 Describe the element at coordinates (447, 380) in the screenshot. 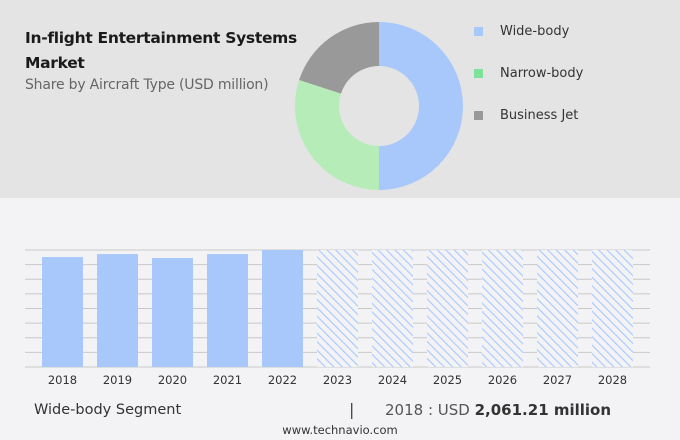

I see `x-tick-label: 2025` at that location.